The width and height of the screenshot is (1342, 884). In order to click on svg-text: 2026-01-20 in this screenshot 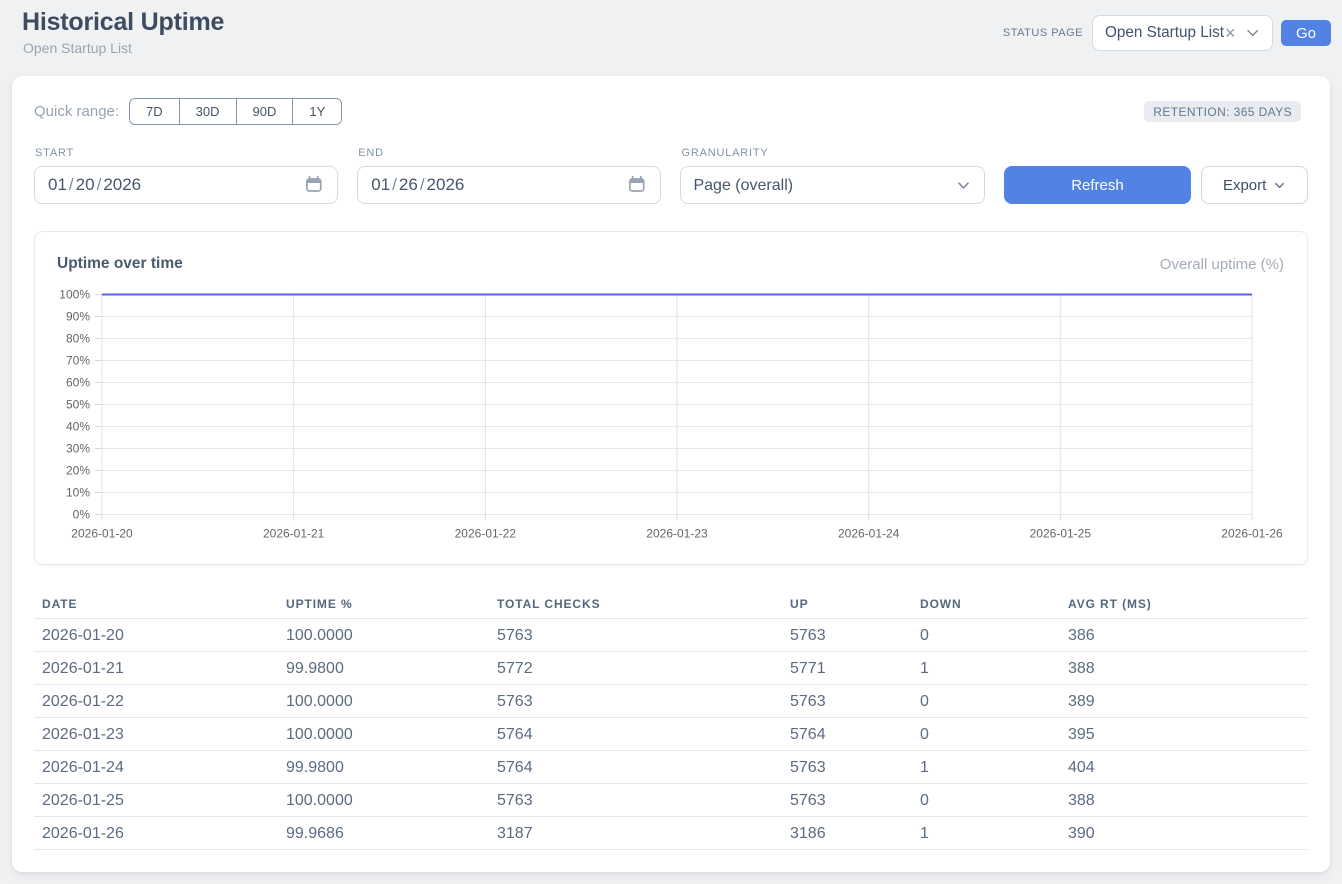, I will do `click(102, 534)`.